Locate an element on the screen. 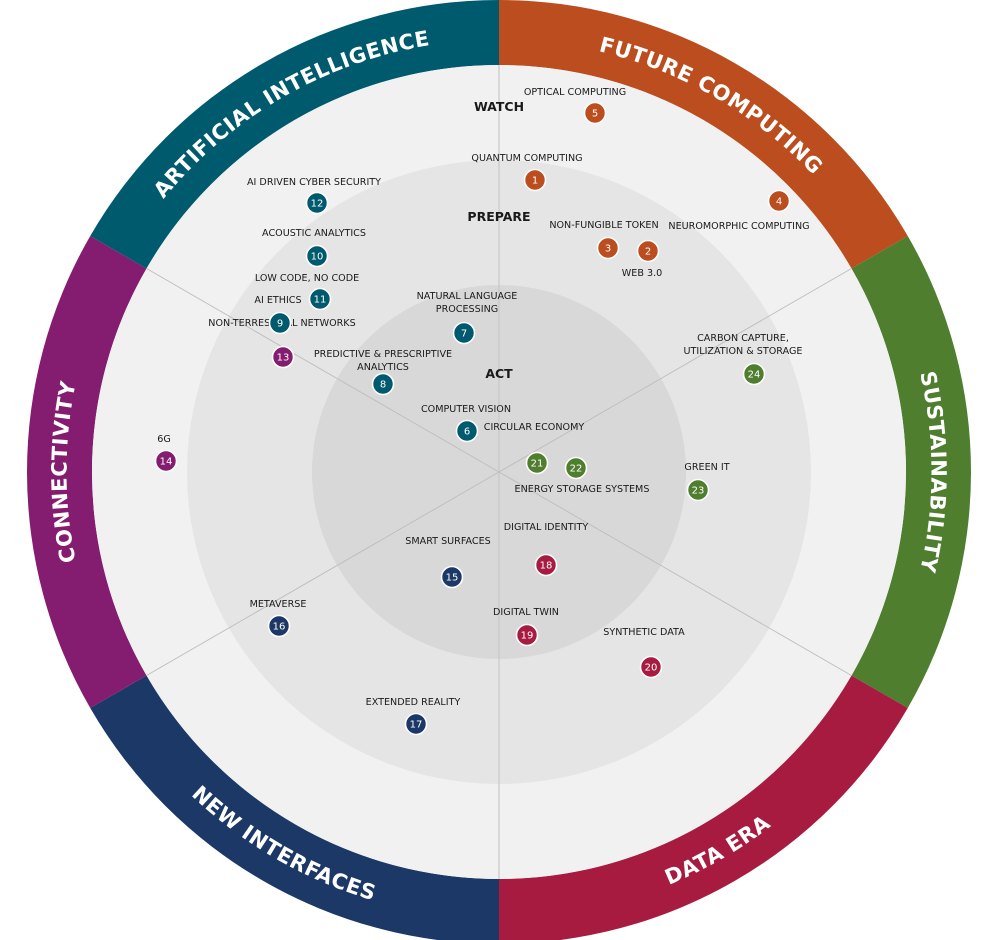  item-number: 6 is located at coordinates (467, 432).